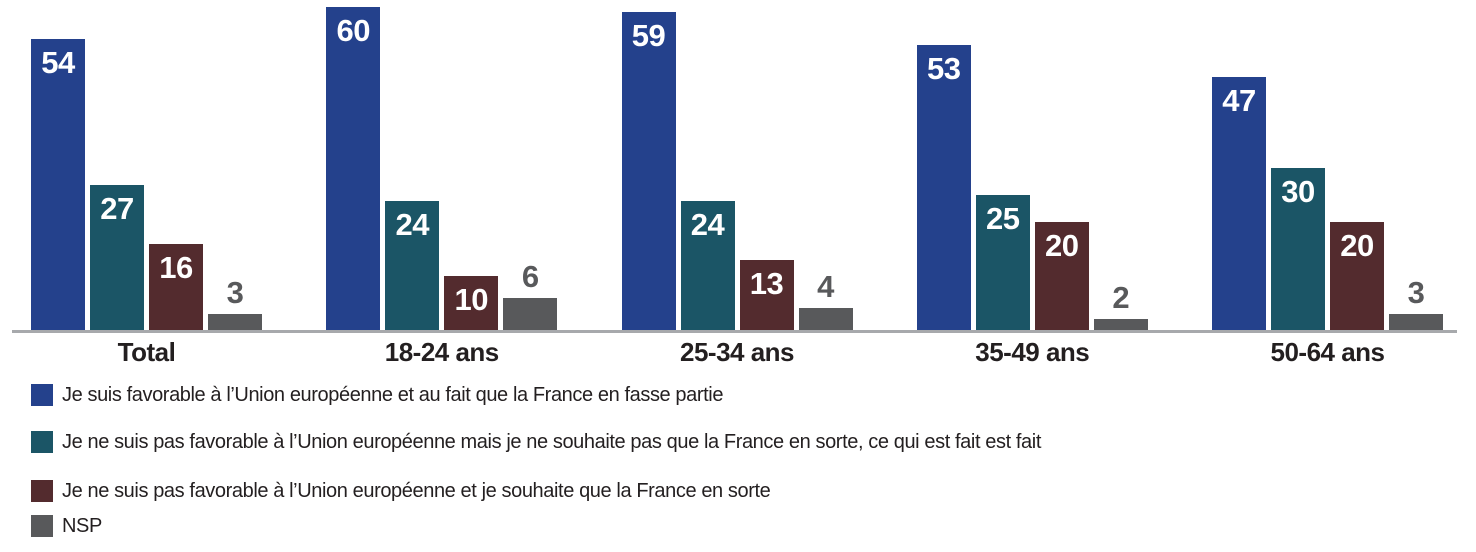 The width and height of the screenshot is (1476, 552). What do you see at coordinates (442, 352) in the screenshot?
I see `category-label: 18-24 ans` at bounding box center [442, 352].